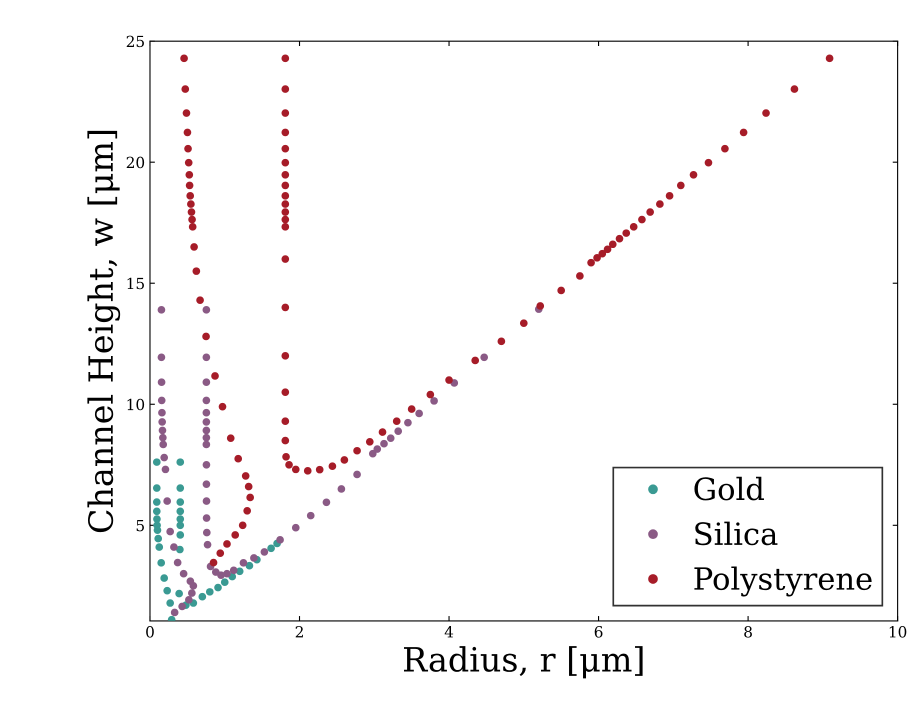 This screenshot has height=722, width=923. I want to click on x-tick-label: 8, so click(748, 632).